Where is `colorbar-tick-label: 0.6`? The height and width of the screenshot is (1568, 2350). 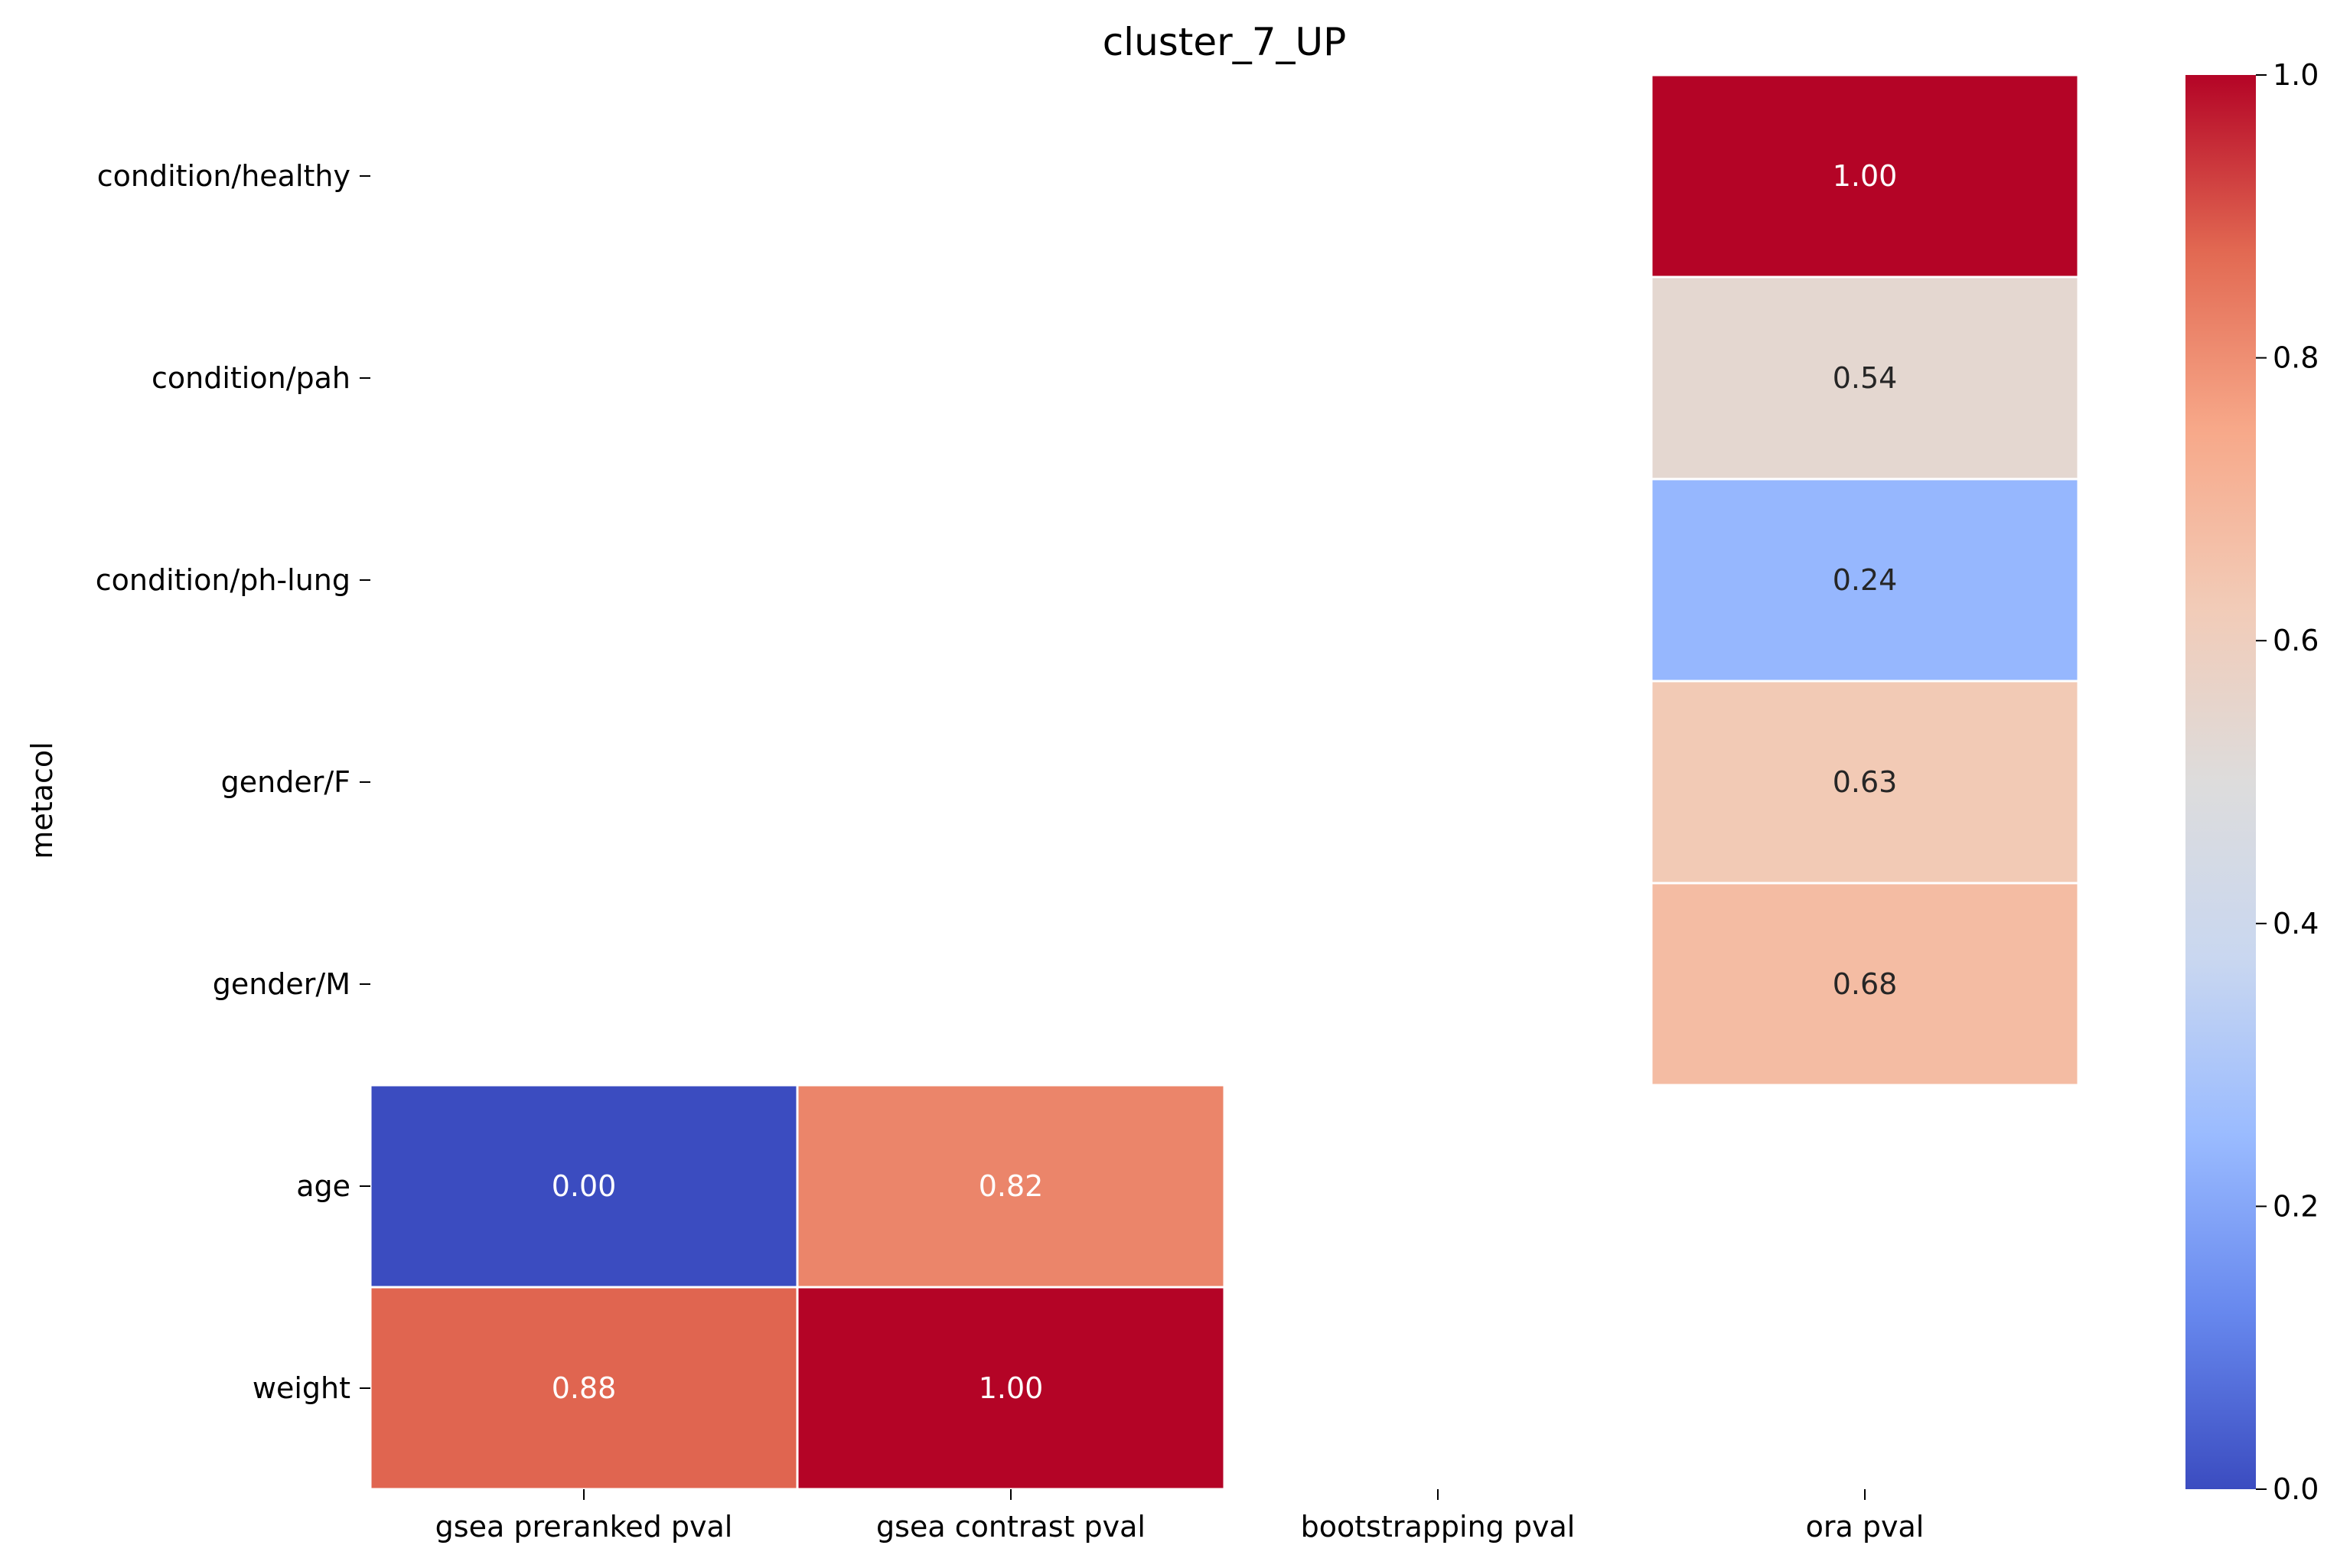
colorbar-tick-label: 0.6 is located at coordinates (2296, 640).